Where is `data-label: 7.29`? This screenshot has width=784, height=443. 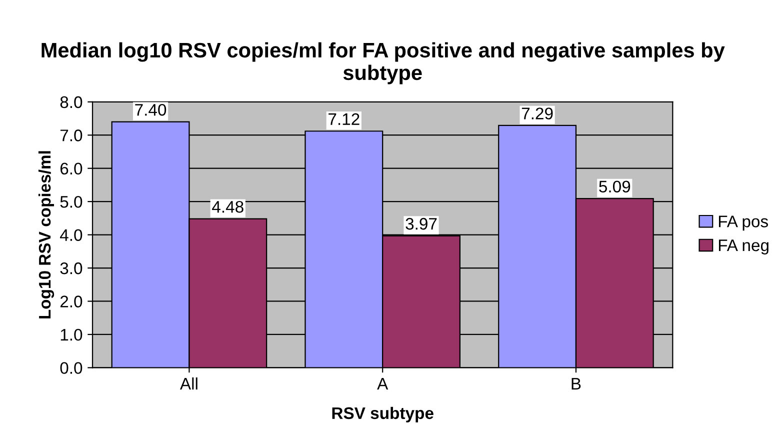 data-label: 7.29 is located at coordinates (537, 114).